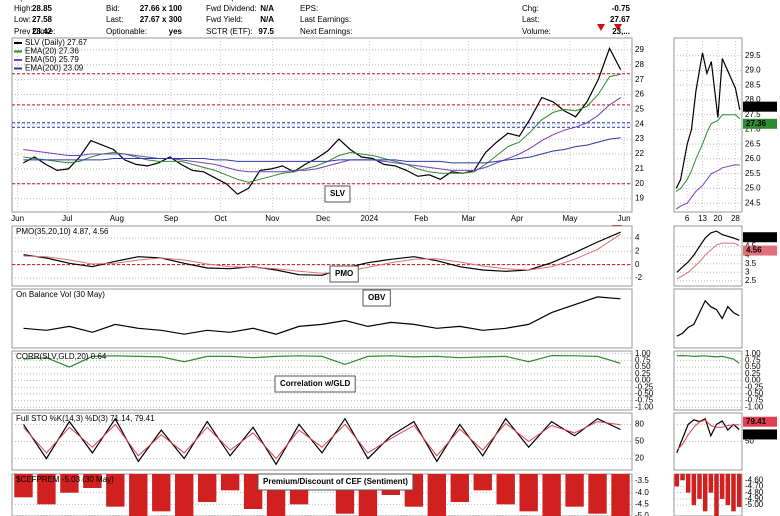 This screenshot has height=516, width=780. Describe the element at coordinates (753, 84) in the screenshot. I see `y-tick-label: 28.5` at that location.